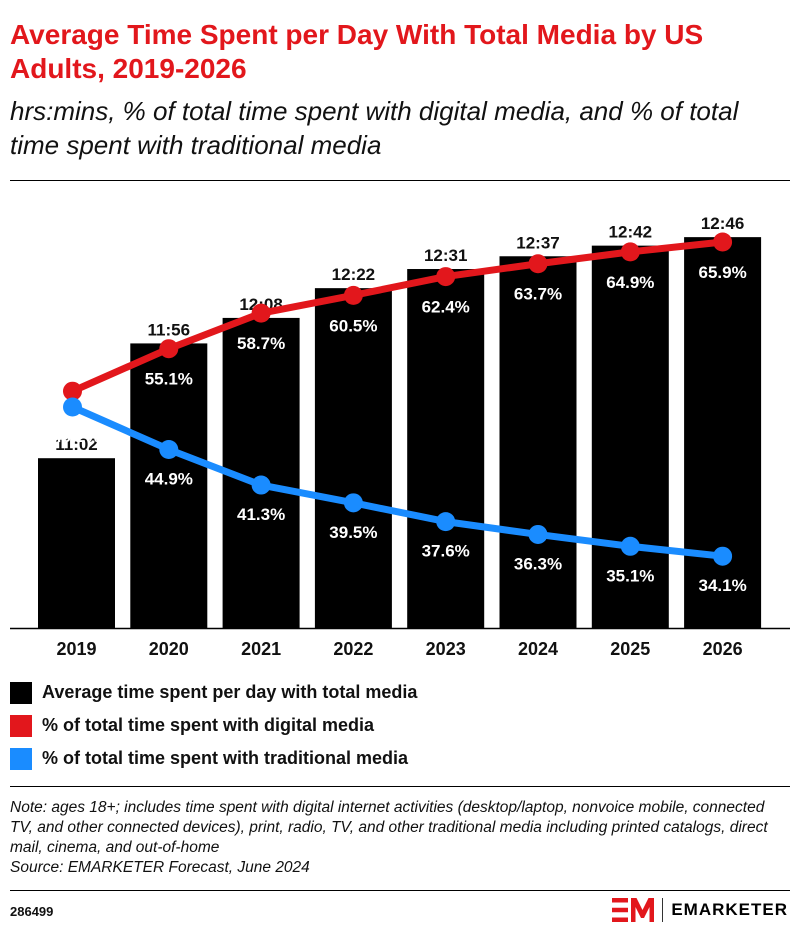  What do you see at coordinates (400, 786) in the screenshot?
I see `footer-divider` at bounding box center [400, 786].